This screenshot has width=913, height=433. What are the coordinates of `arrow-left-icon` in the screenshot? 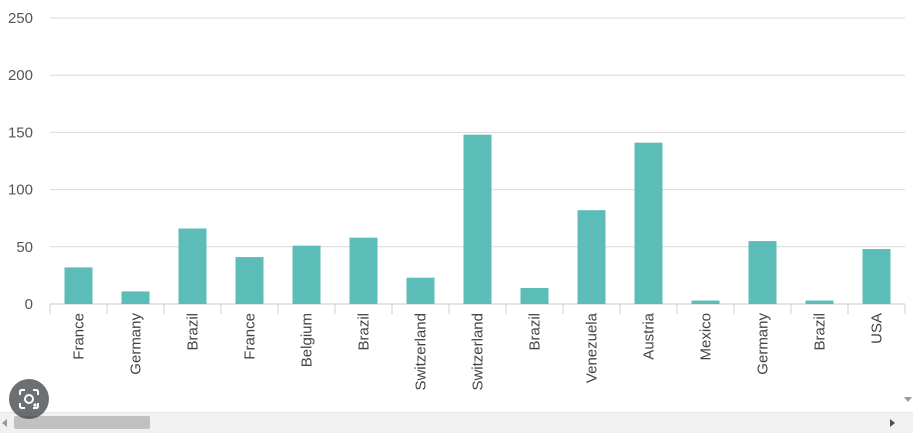 It's located at (4, 423).